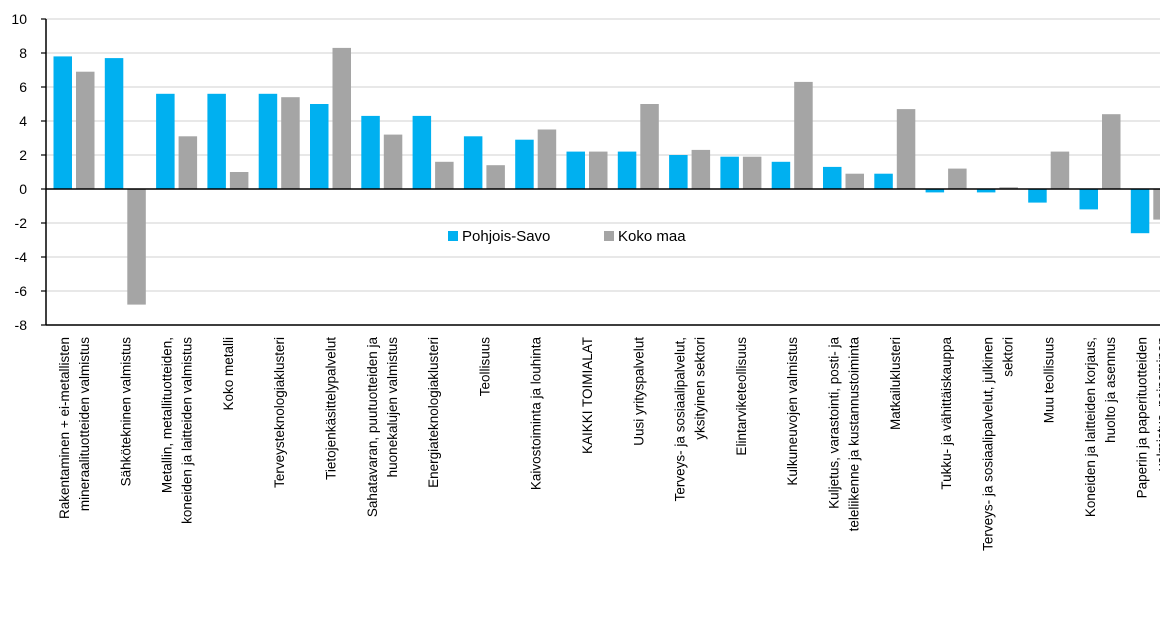 This screenshot has width=1160, height=628. I want to click on y-tick-label: 2, so click(23, 155).